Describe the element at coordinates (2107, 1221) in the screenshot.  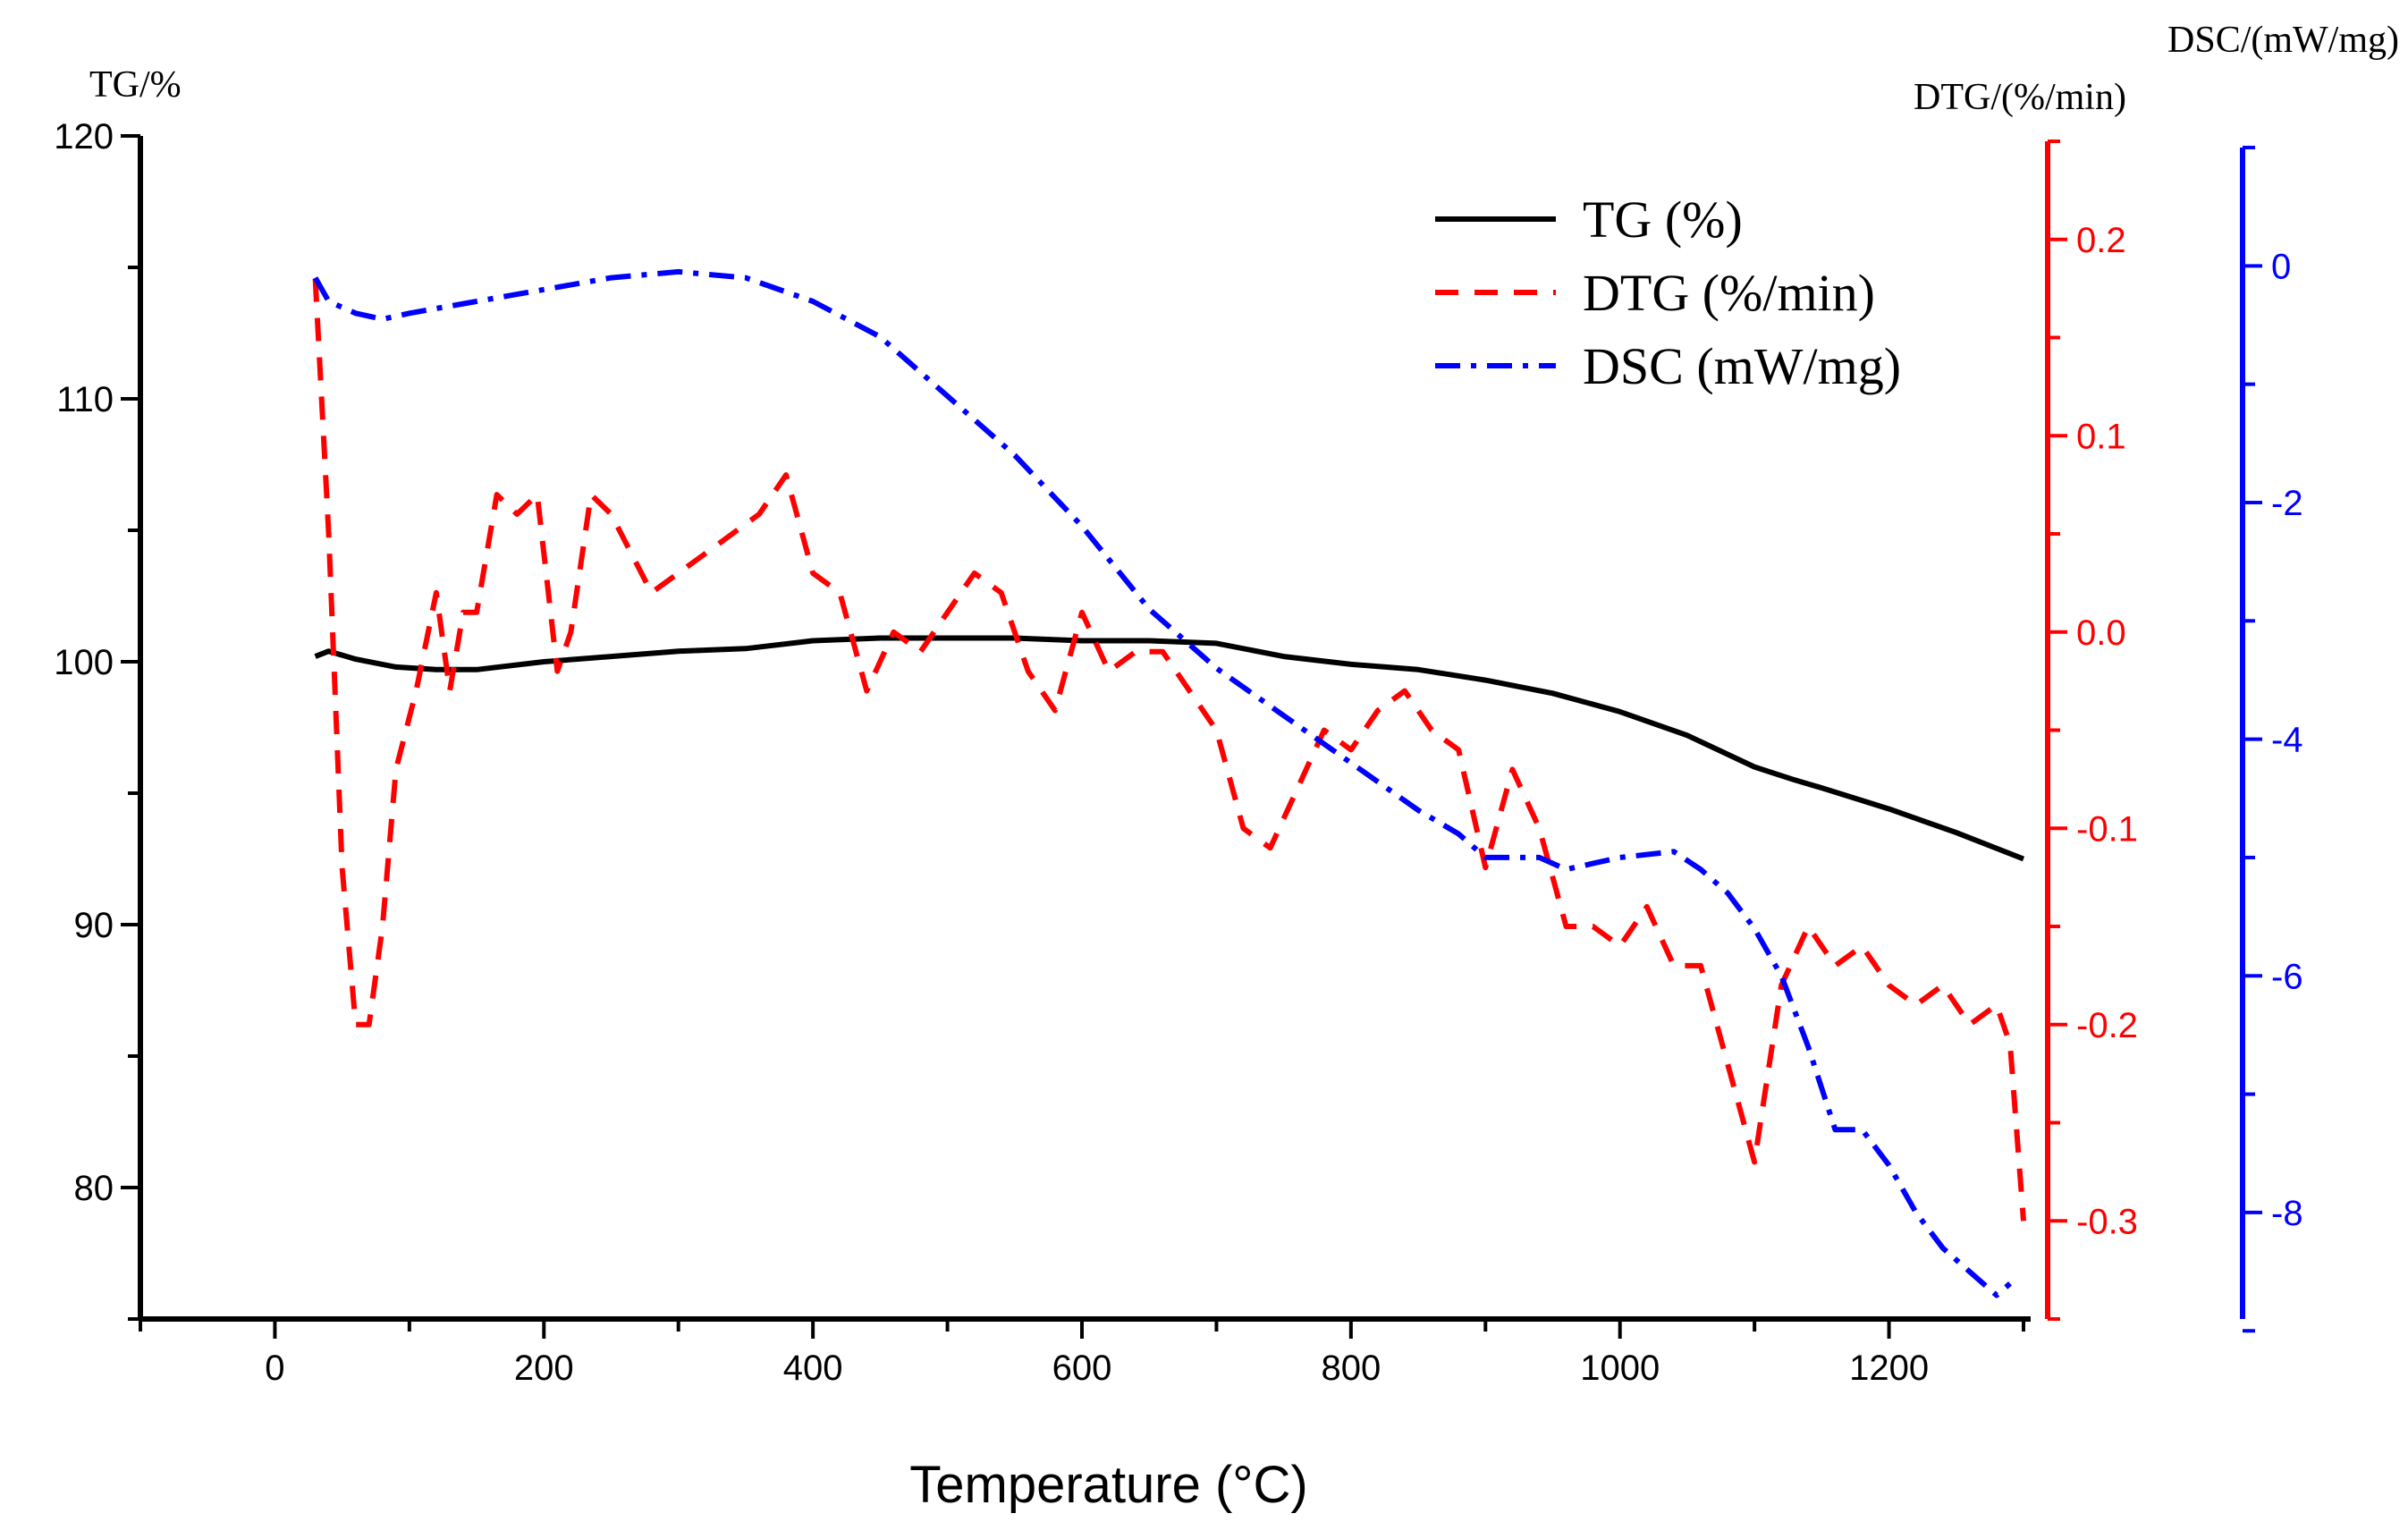
I see `dtg-tick-label: -0.3` at that location.